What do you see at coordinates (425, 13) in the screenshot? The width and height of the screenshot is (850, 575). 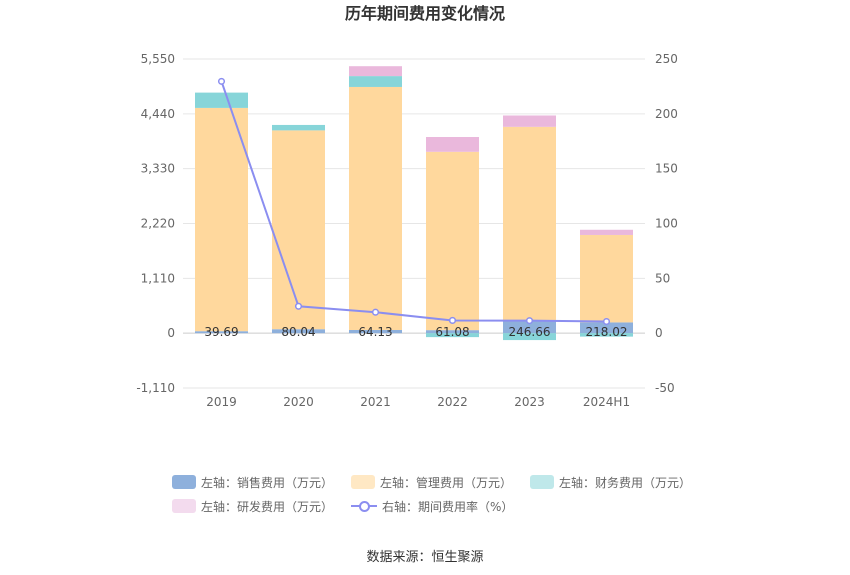 I see `chart-title: 历年期间费用变化情况` at bounding box center [425, 13].